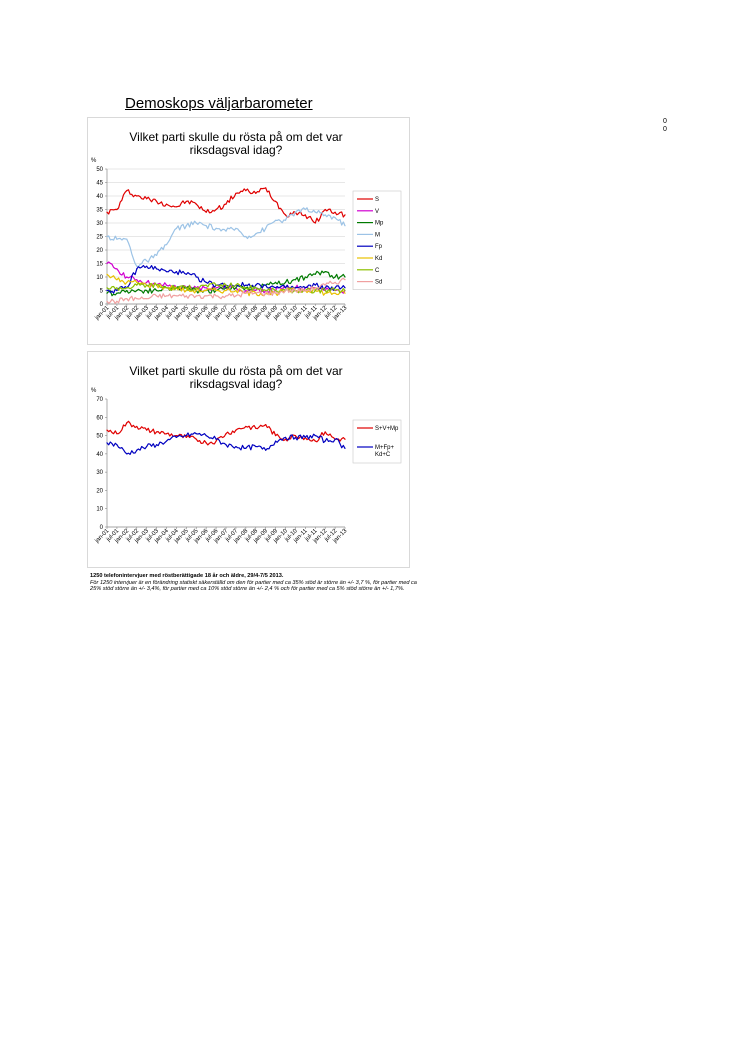 The image size is (746, 1056). What do you see at coordinates (377, 271) in the screenshot?
I see `legend-label: C` at bounding box center [377, 271].